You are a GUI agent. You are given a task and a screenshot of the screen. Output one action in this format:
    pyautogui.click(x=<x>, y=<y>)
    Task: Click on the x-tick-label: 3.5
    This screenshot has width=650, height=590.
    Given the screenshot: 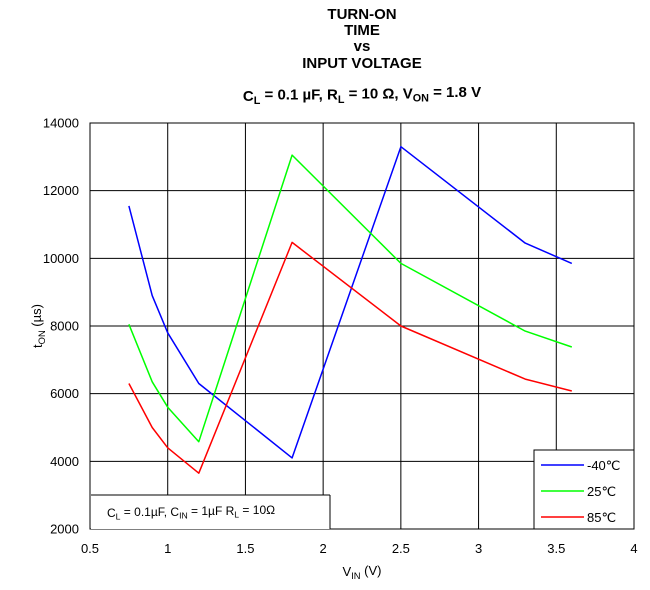 What is the action you would take?
    pyautogui.click(x=556, y=548)
    